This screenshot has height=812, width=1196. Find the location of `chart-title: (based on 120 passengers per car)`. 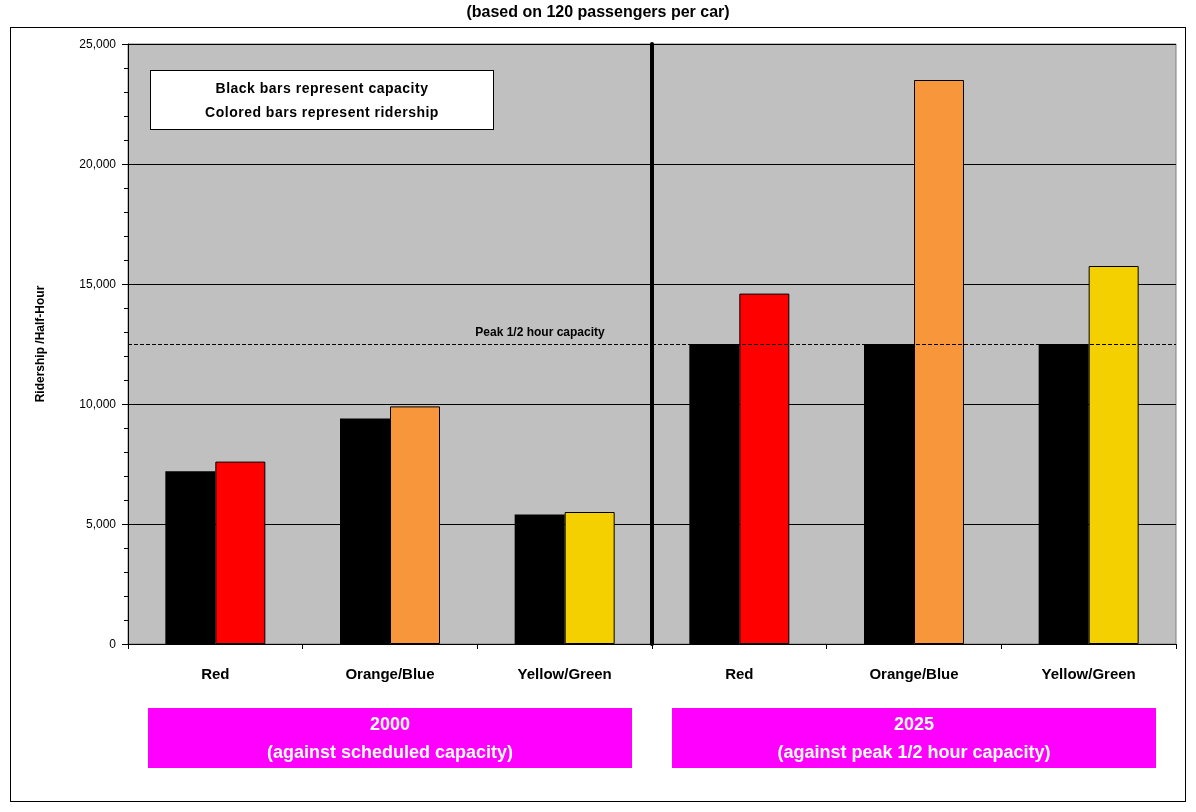

chart-title: (based on 120 passengers per car) is located at coordinates (598, 12).